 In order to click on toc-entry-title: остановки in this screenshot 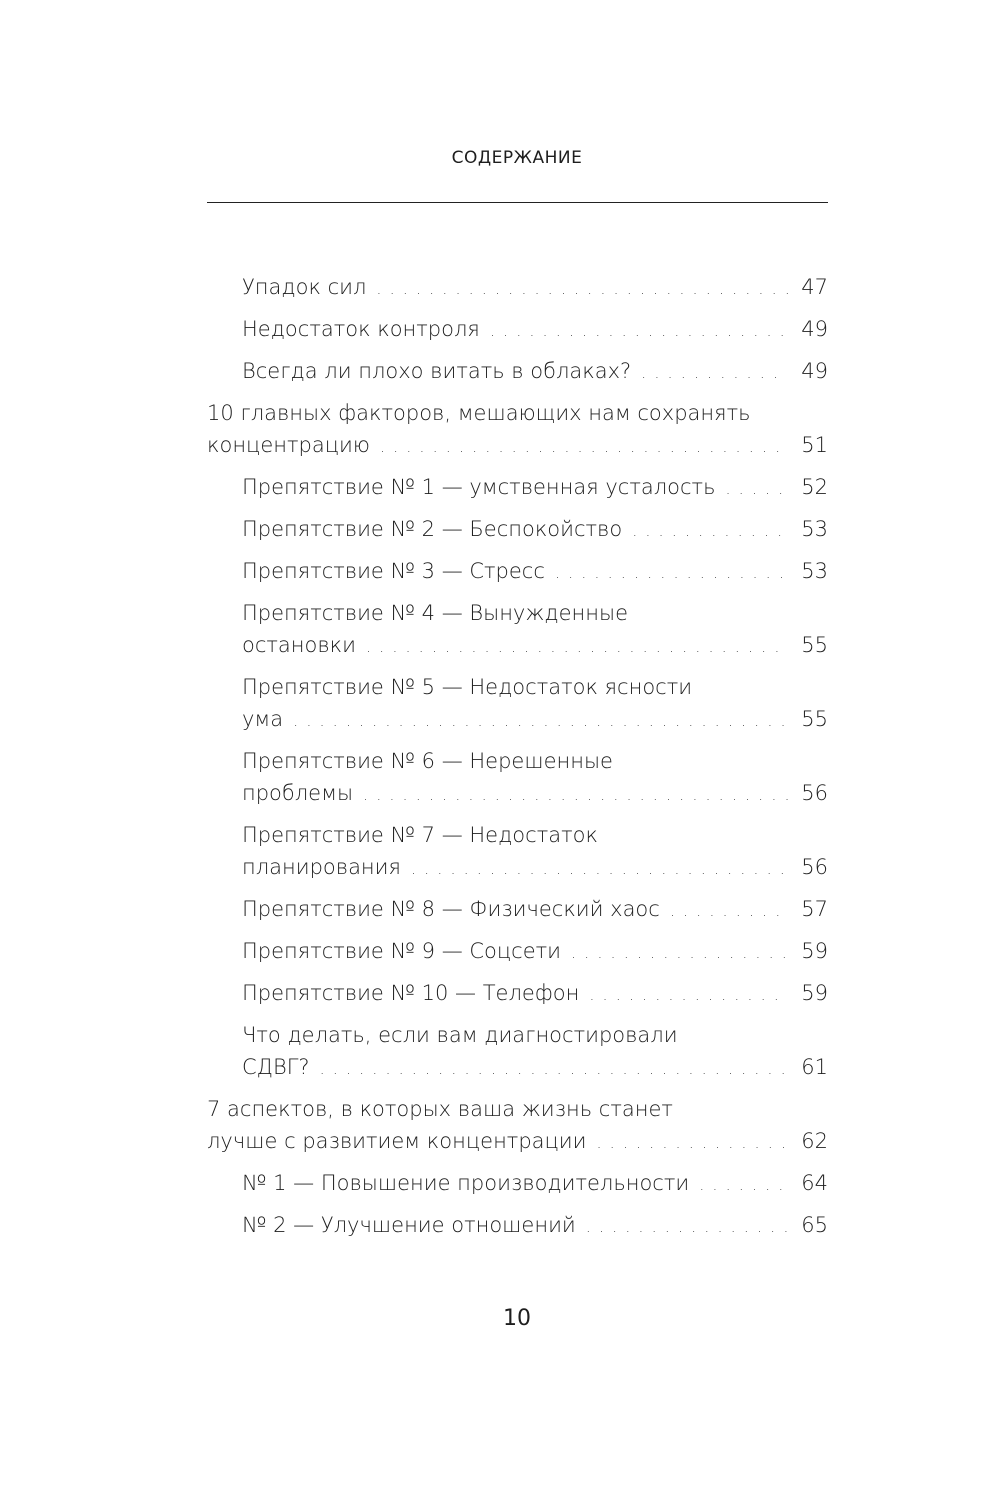, I will do `click(299, 645)`.